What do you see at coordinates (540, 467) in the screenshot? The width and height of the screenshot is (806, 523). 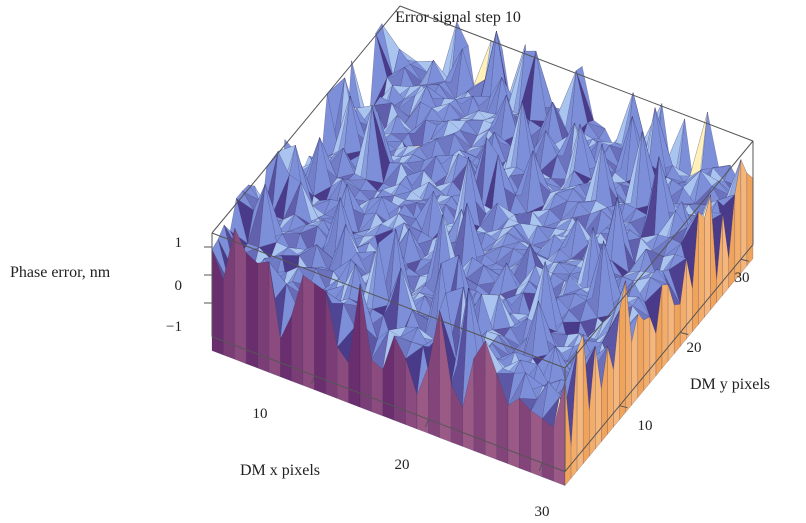 I see `x-tick-mark` at bounding box center [540, 467].